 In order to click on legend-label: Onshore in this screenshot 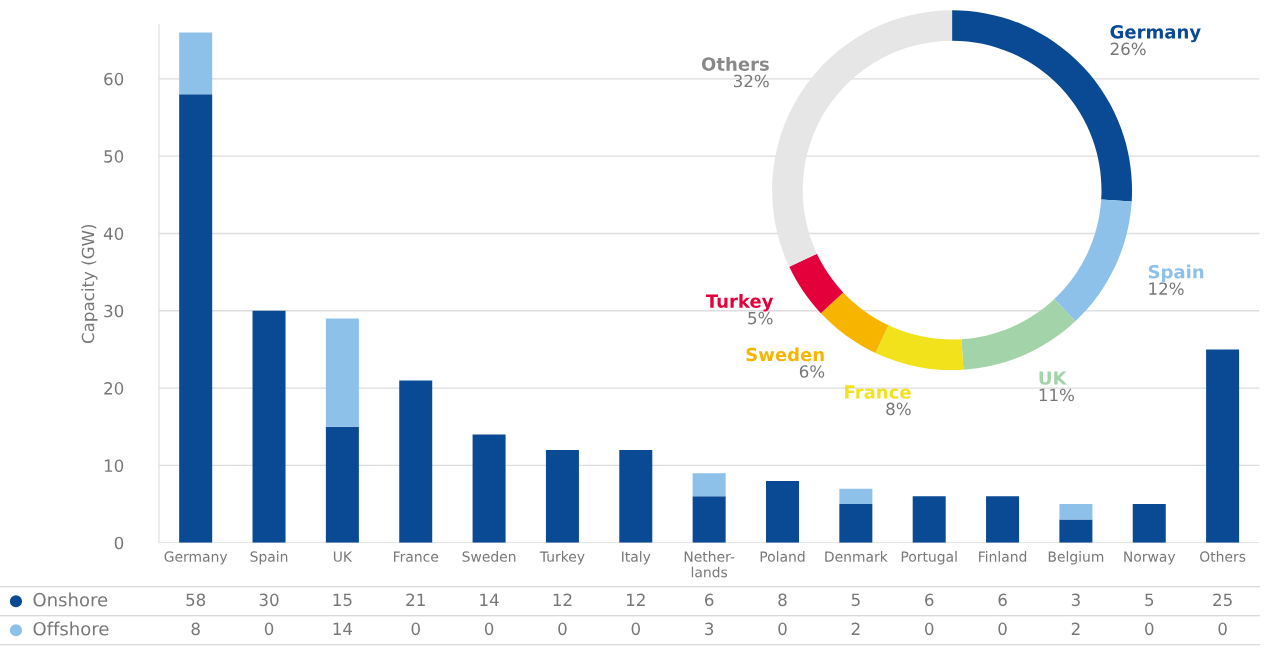, I will do `click(70, 599)`.